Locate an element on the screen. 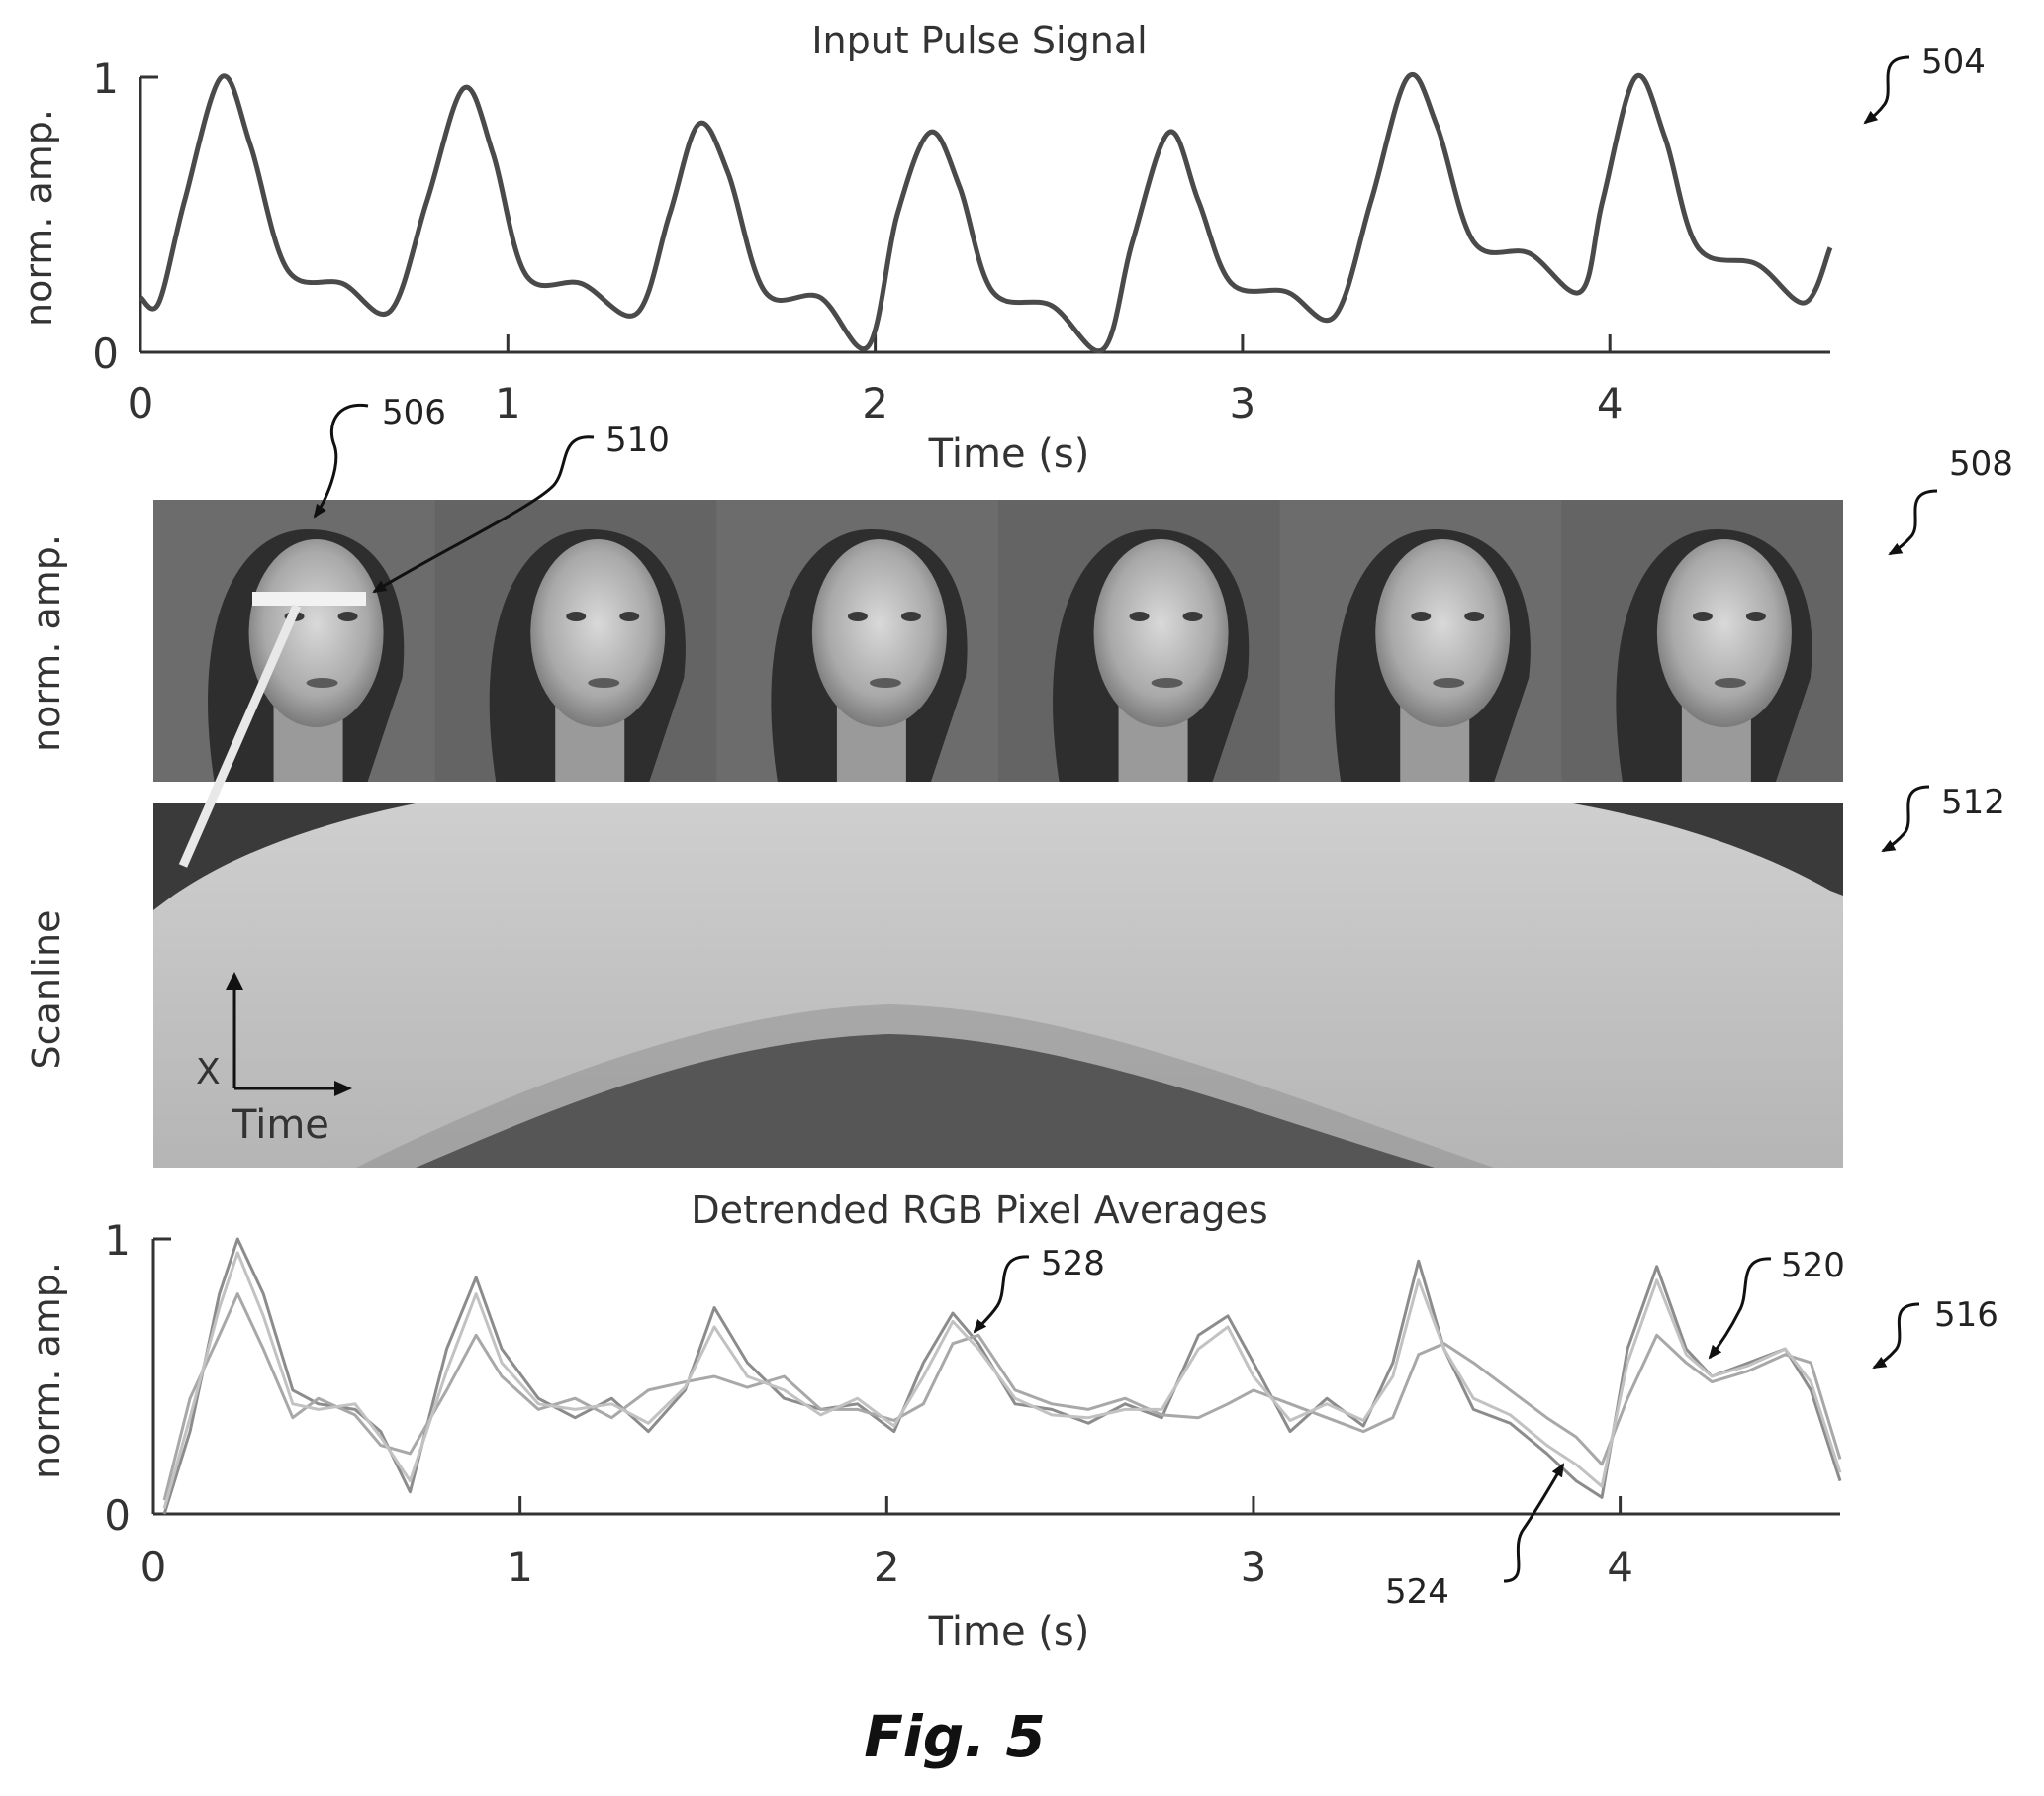  scanline-bottom-fade is located at coordinates (925, 1086).